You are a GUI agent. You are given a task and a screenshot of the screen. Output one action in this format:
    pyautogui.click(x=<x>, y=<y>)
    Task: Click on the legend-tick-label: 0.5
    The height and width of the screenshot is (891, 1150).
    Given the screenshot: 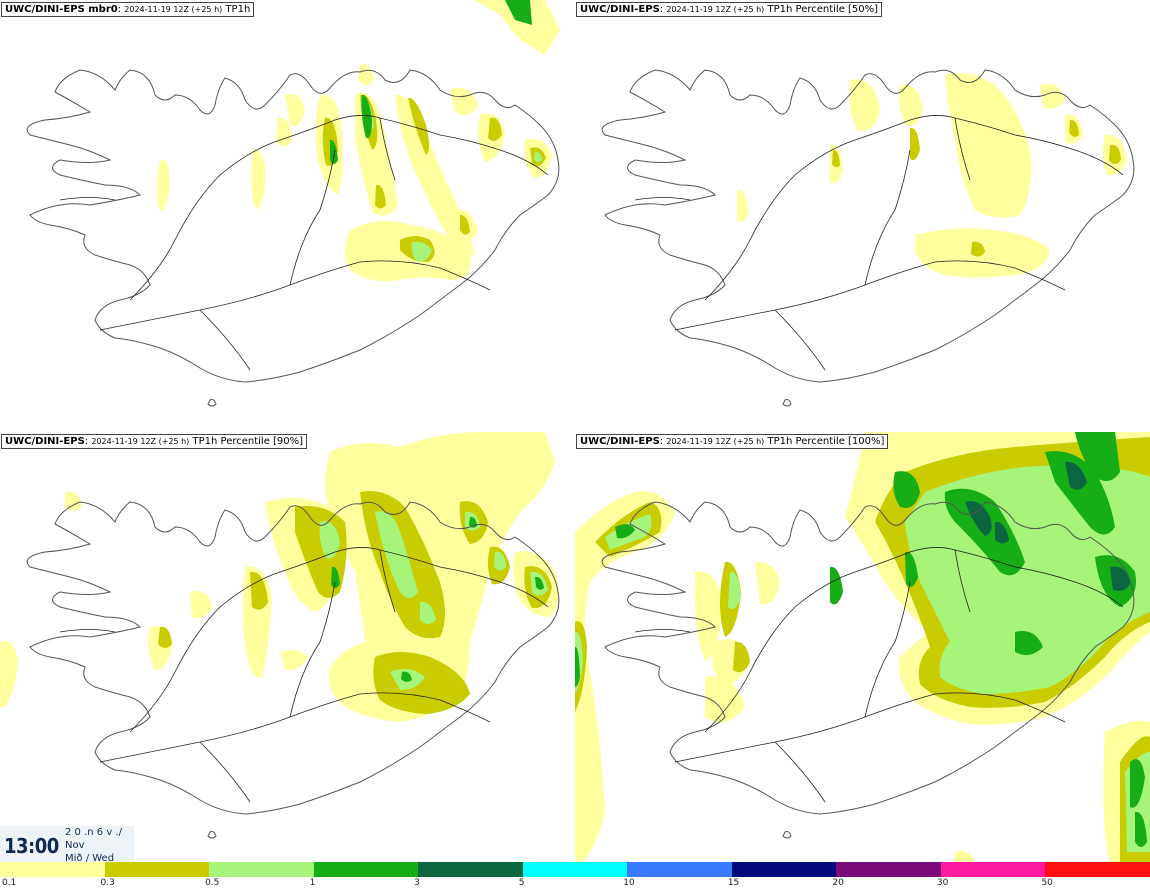 What is the action you would take?
    pyautogui.click(x=212, y=883)
    